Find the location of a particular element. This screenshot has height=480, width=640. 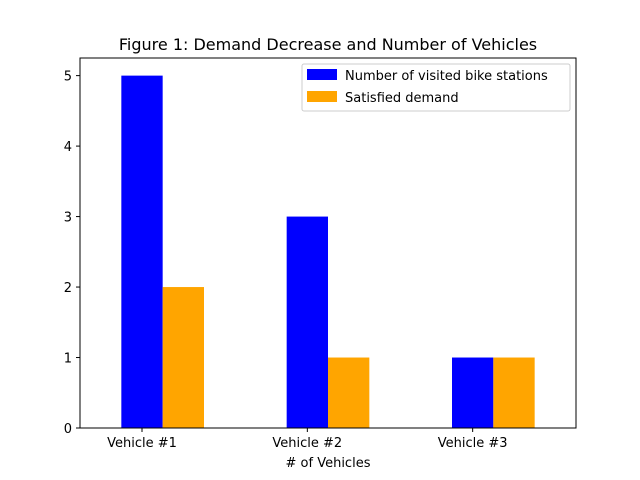

y-tick-label: 4 is located at coordinates (68, 147).